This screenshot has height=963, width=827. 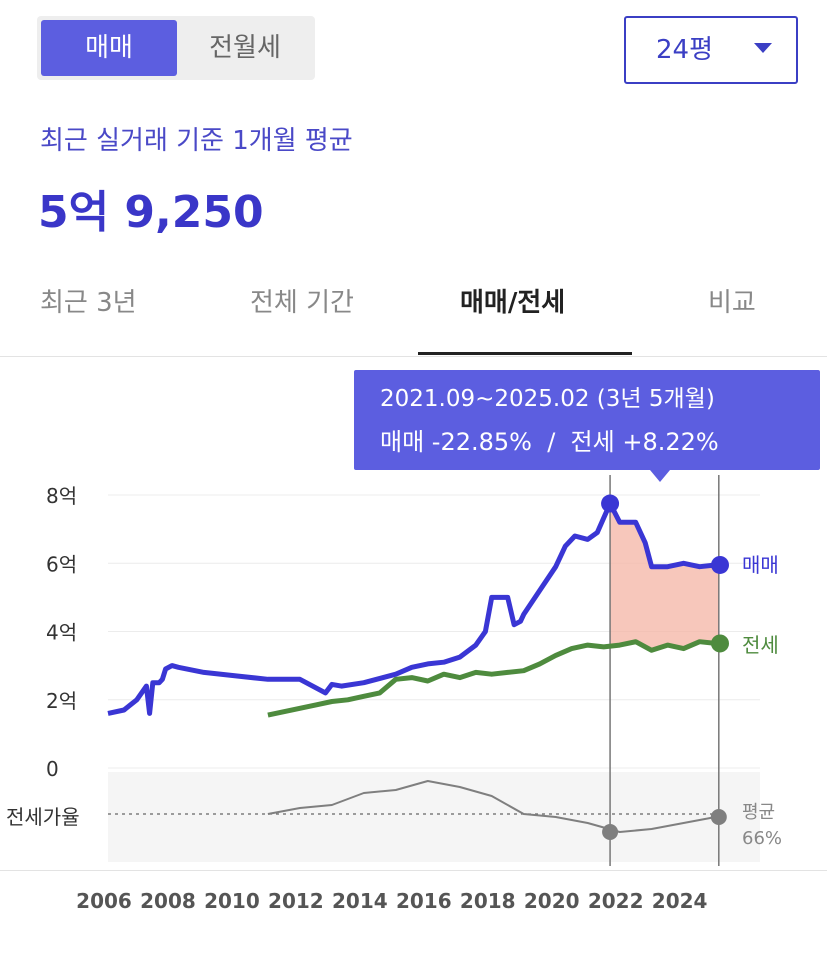 What do you see at coordinates (413, 356) in the screenshot?
I see `tabs-divider` at bounding box center [413, 356].